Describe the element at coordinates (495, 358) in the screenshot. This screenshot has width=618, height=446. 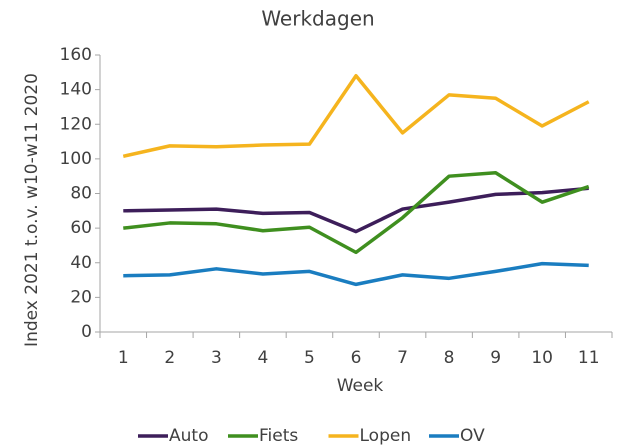
I see `x-tick-label: 9` at that location.